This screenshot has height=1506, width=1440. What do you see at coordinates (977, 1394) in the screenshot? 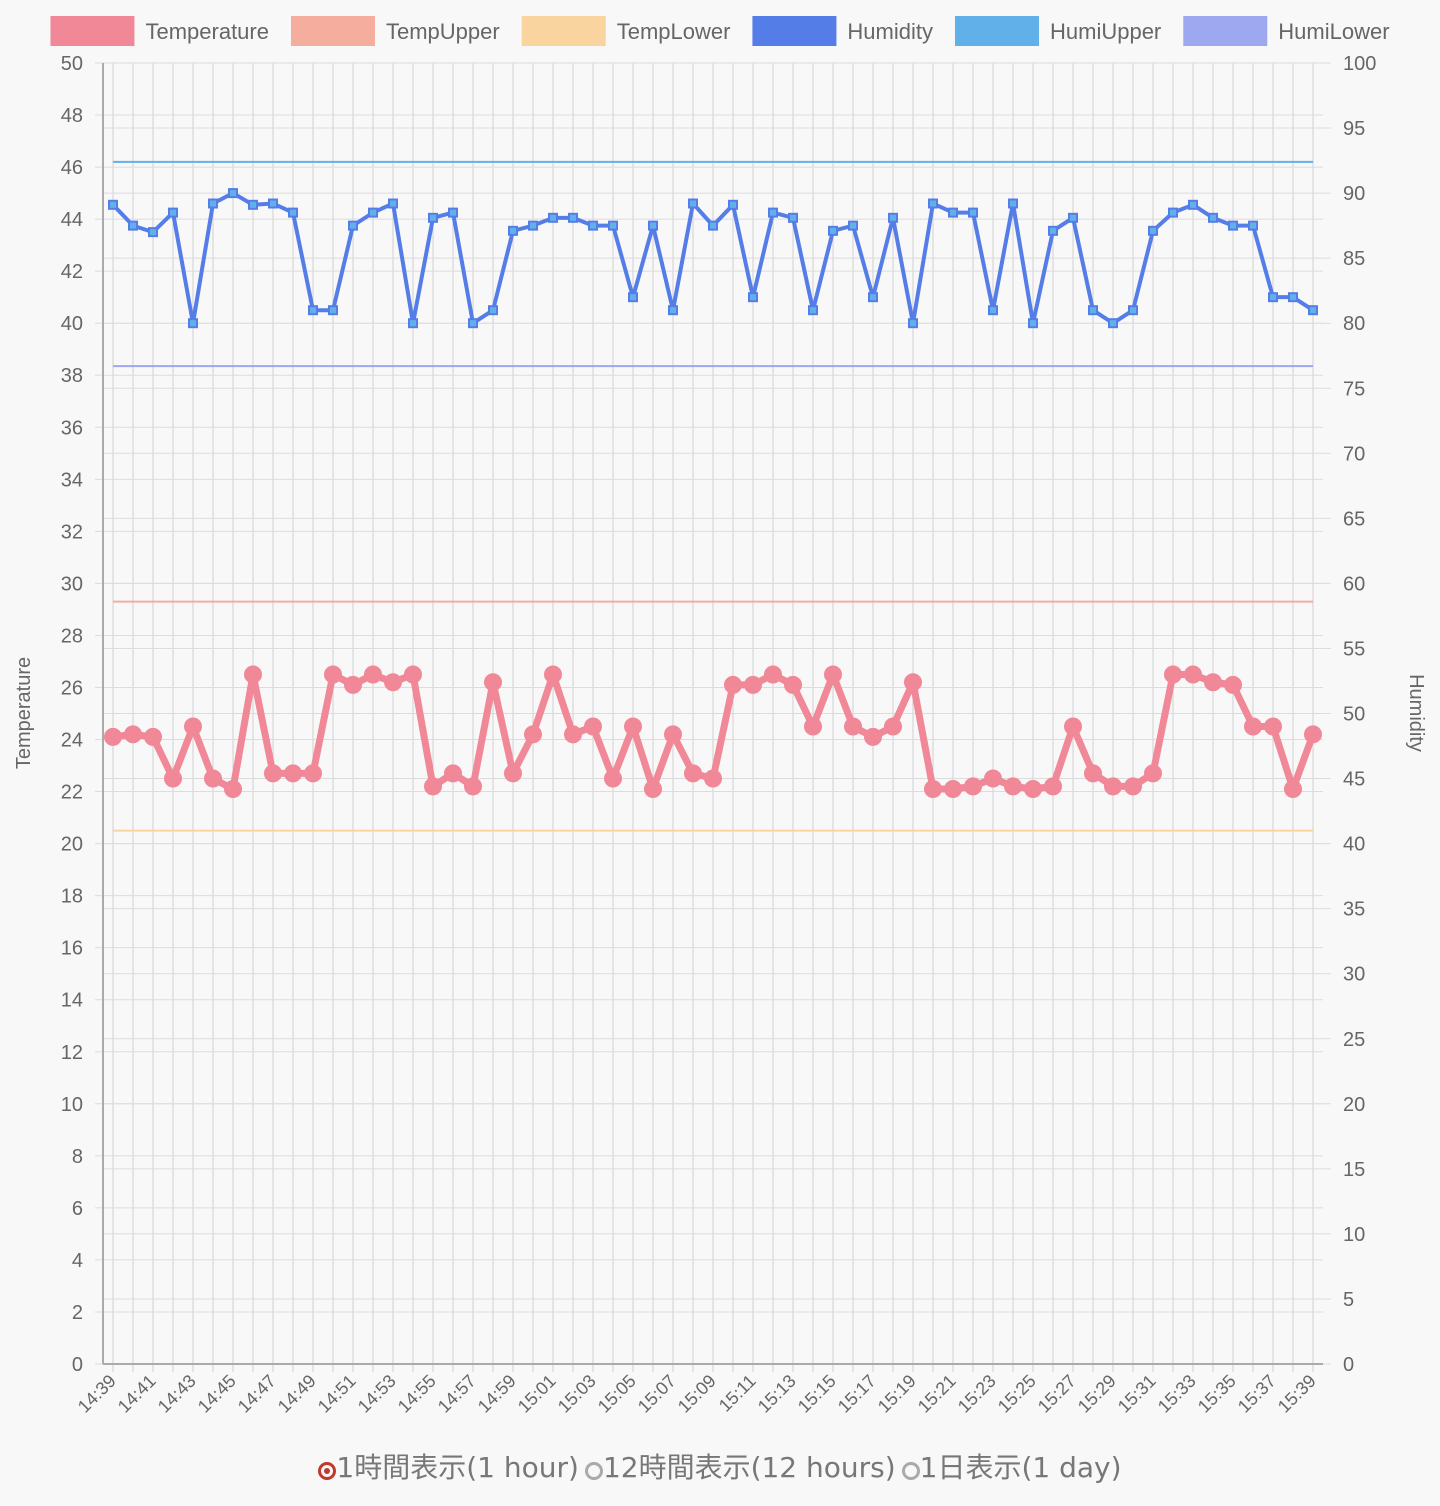
I see `x-tick-label: 15:23` at bounding box center [977, 1394].